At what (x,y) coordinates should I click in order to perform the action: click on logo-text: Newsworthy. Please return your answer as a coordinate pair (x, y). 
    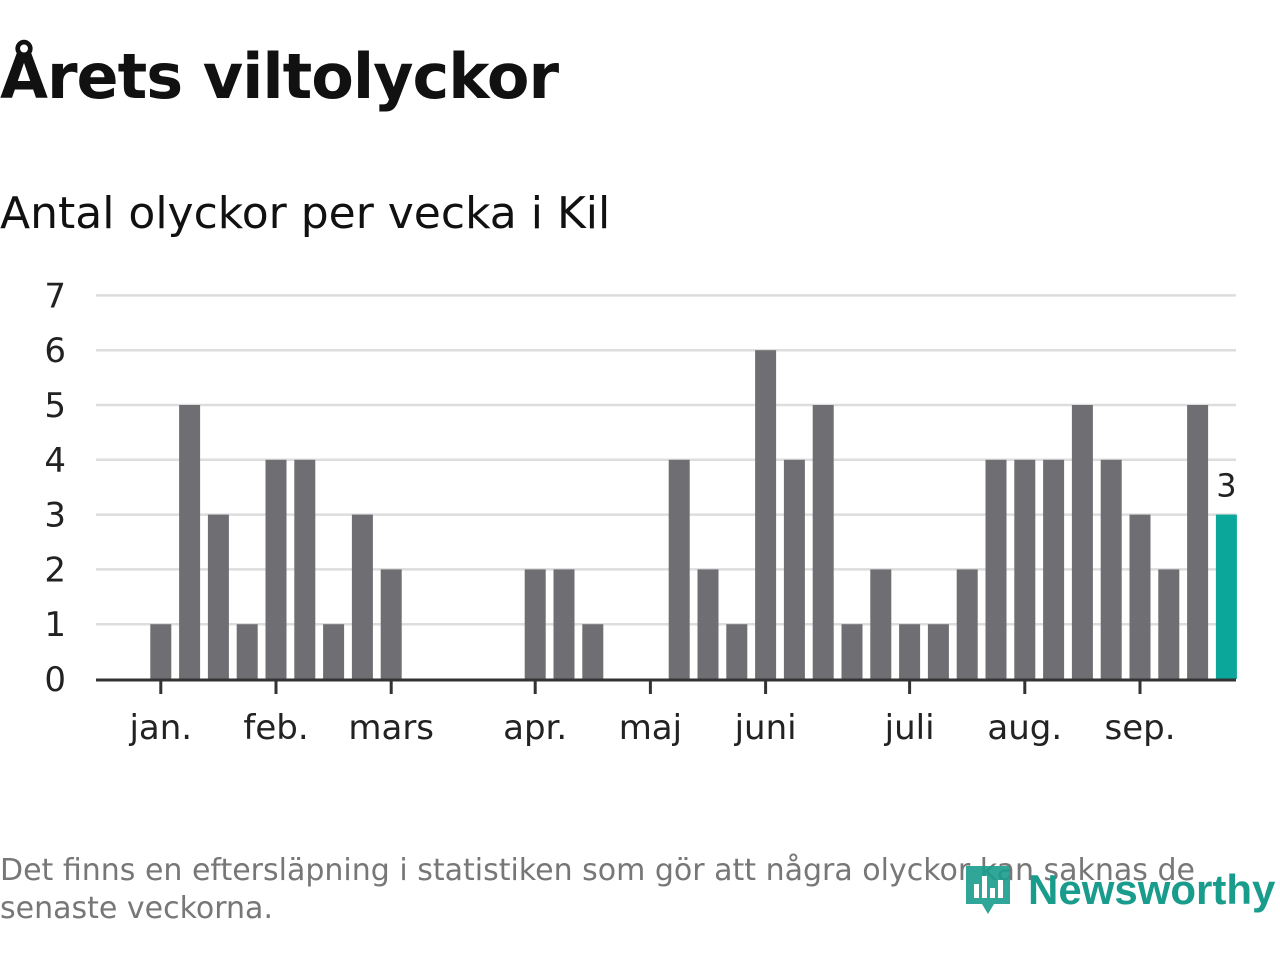
    Looking at the image, I should click on (1152, 889).